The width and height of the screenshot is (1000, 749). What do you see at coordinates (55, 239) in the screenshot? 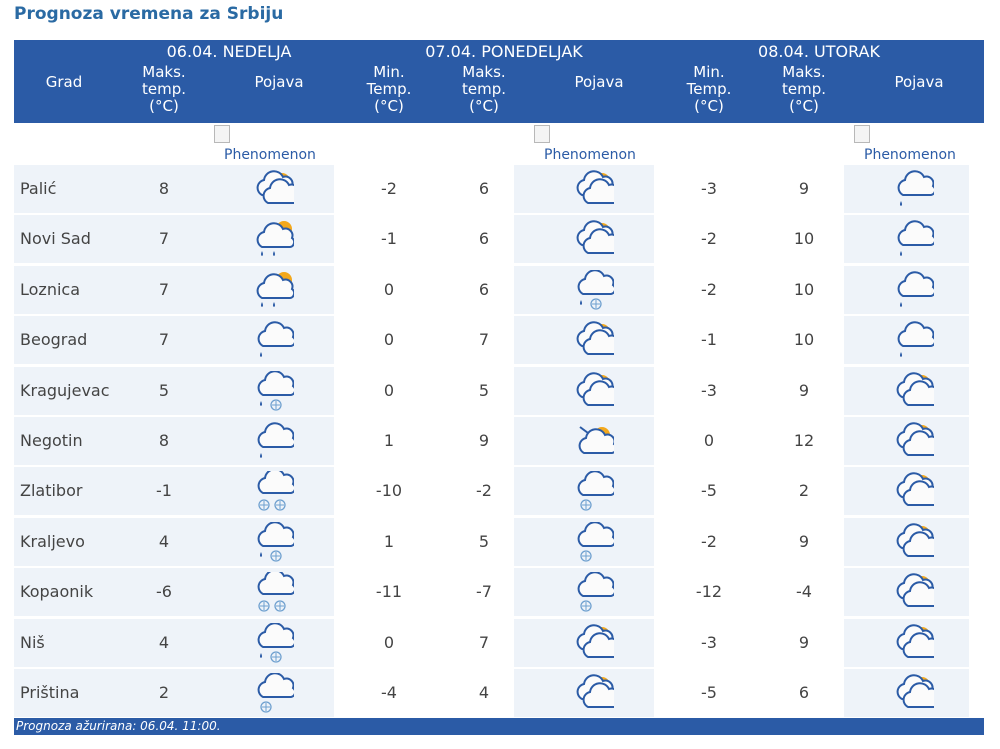
I see `city-name: Novi Sad` at bounding box center [55, 239].